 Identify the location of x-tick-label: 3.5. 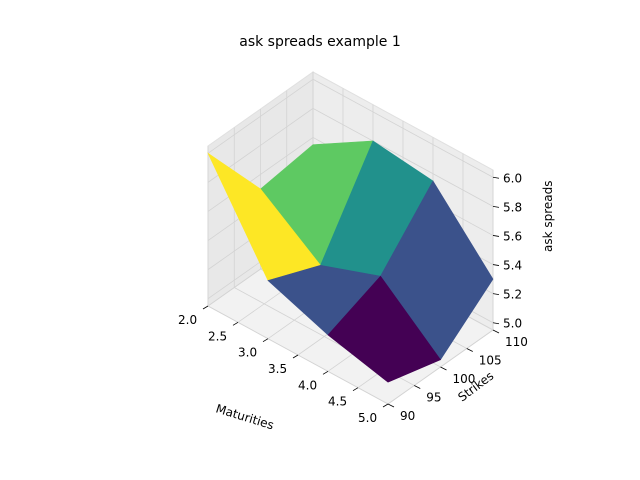
(277, 369).